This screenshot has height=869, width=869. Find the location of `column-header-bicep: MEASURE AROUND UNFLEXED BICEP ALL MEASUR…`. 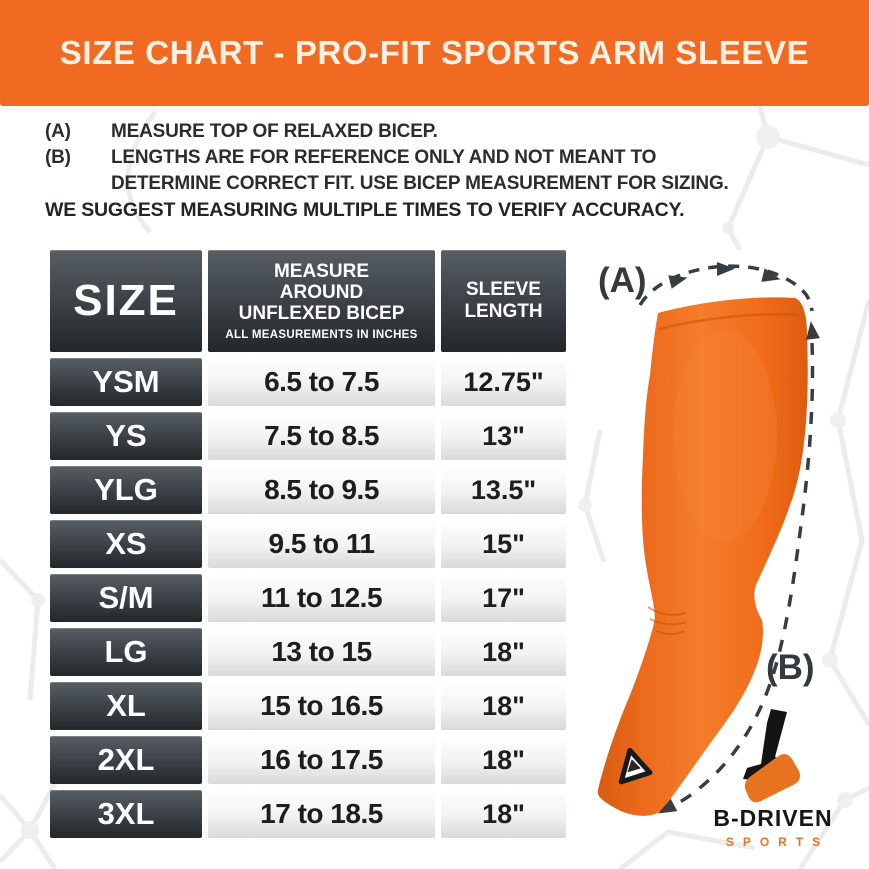

column-header-bicep: MEASURE AROUND UNFLEXED BICEP ALL MEASUR… is located at coordinates (321, 301).